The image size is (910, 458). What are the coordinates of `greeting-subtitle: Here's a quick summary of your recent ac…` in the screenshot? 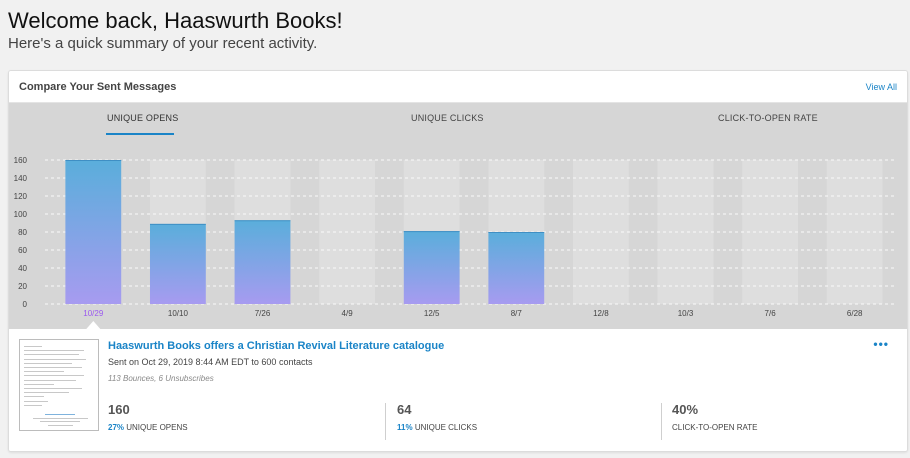 It's located at (163, 43).